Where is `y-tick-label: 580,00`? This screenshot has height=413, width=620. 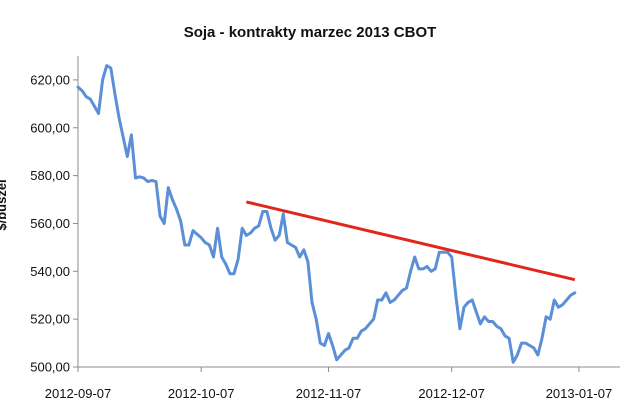 y-tick-label: 580,00 is located at coordinates (50, 175).